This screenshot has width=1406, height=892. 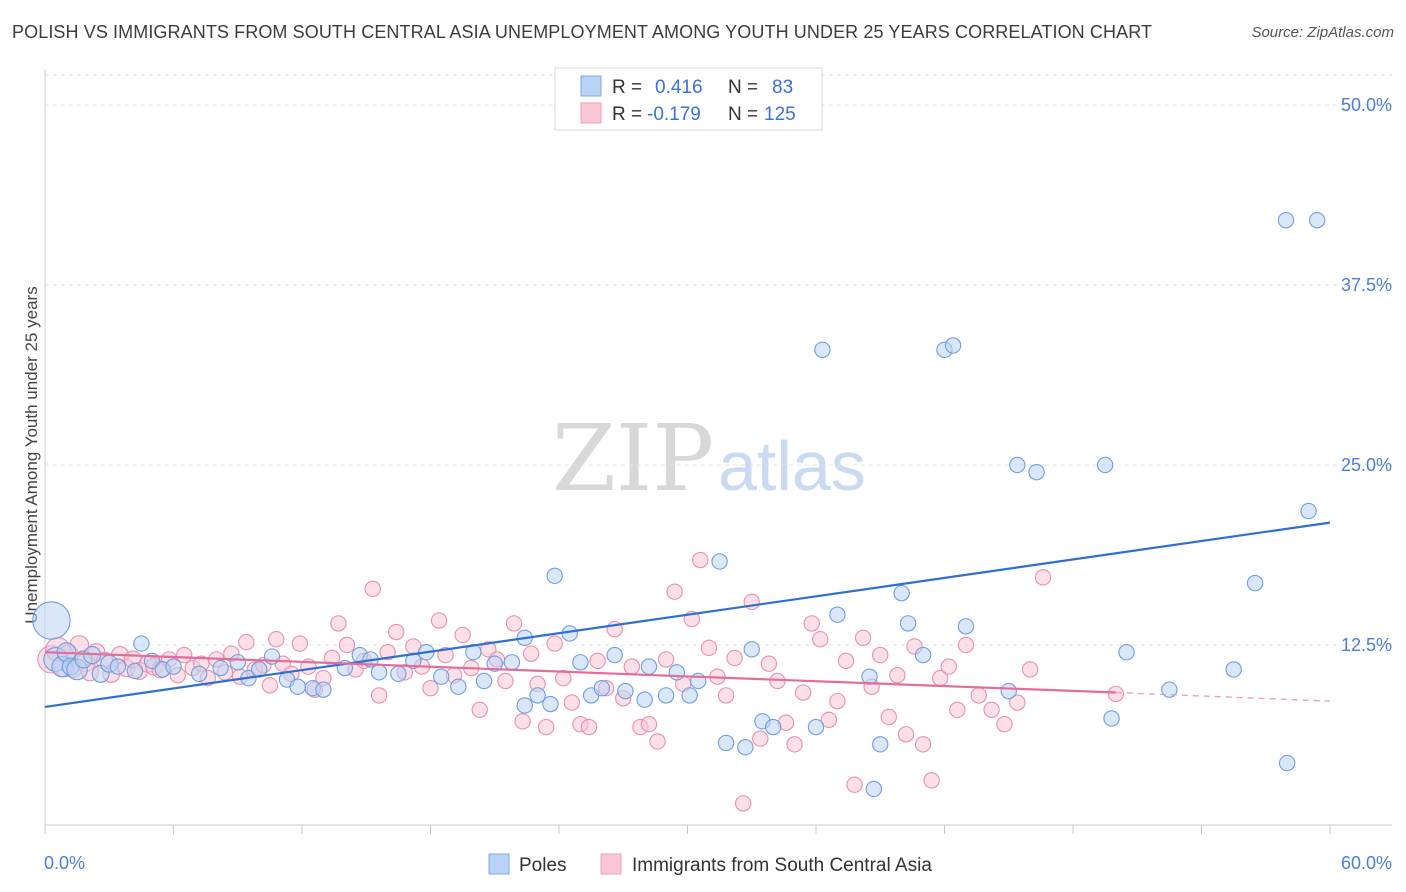 What do you see at coordinates (743, 114) in the screenshot?
I see `legend-n-label-immigrants: N =` at bounding box center [743, 114].